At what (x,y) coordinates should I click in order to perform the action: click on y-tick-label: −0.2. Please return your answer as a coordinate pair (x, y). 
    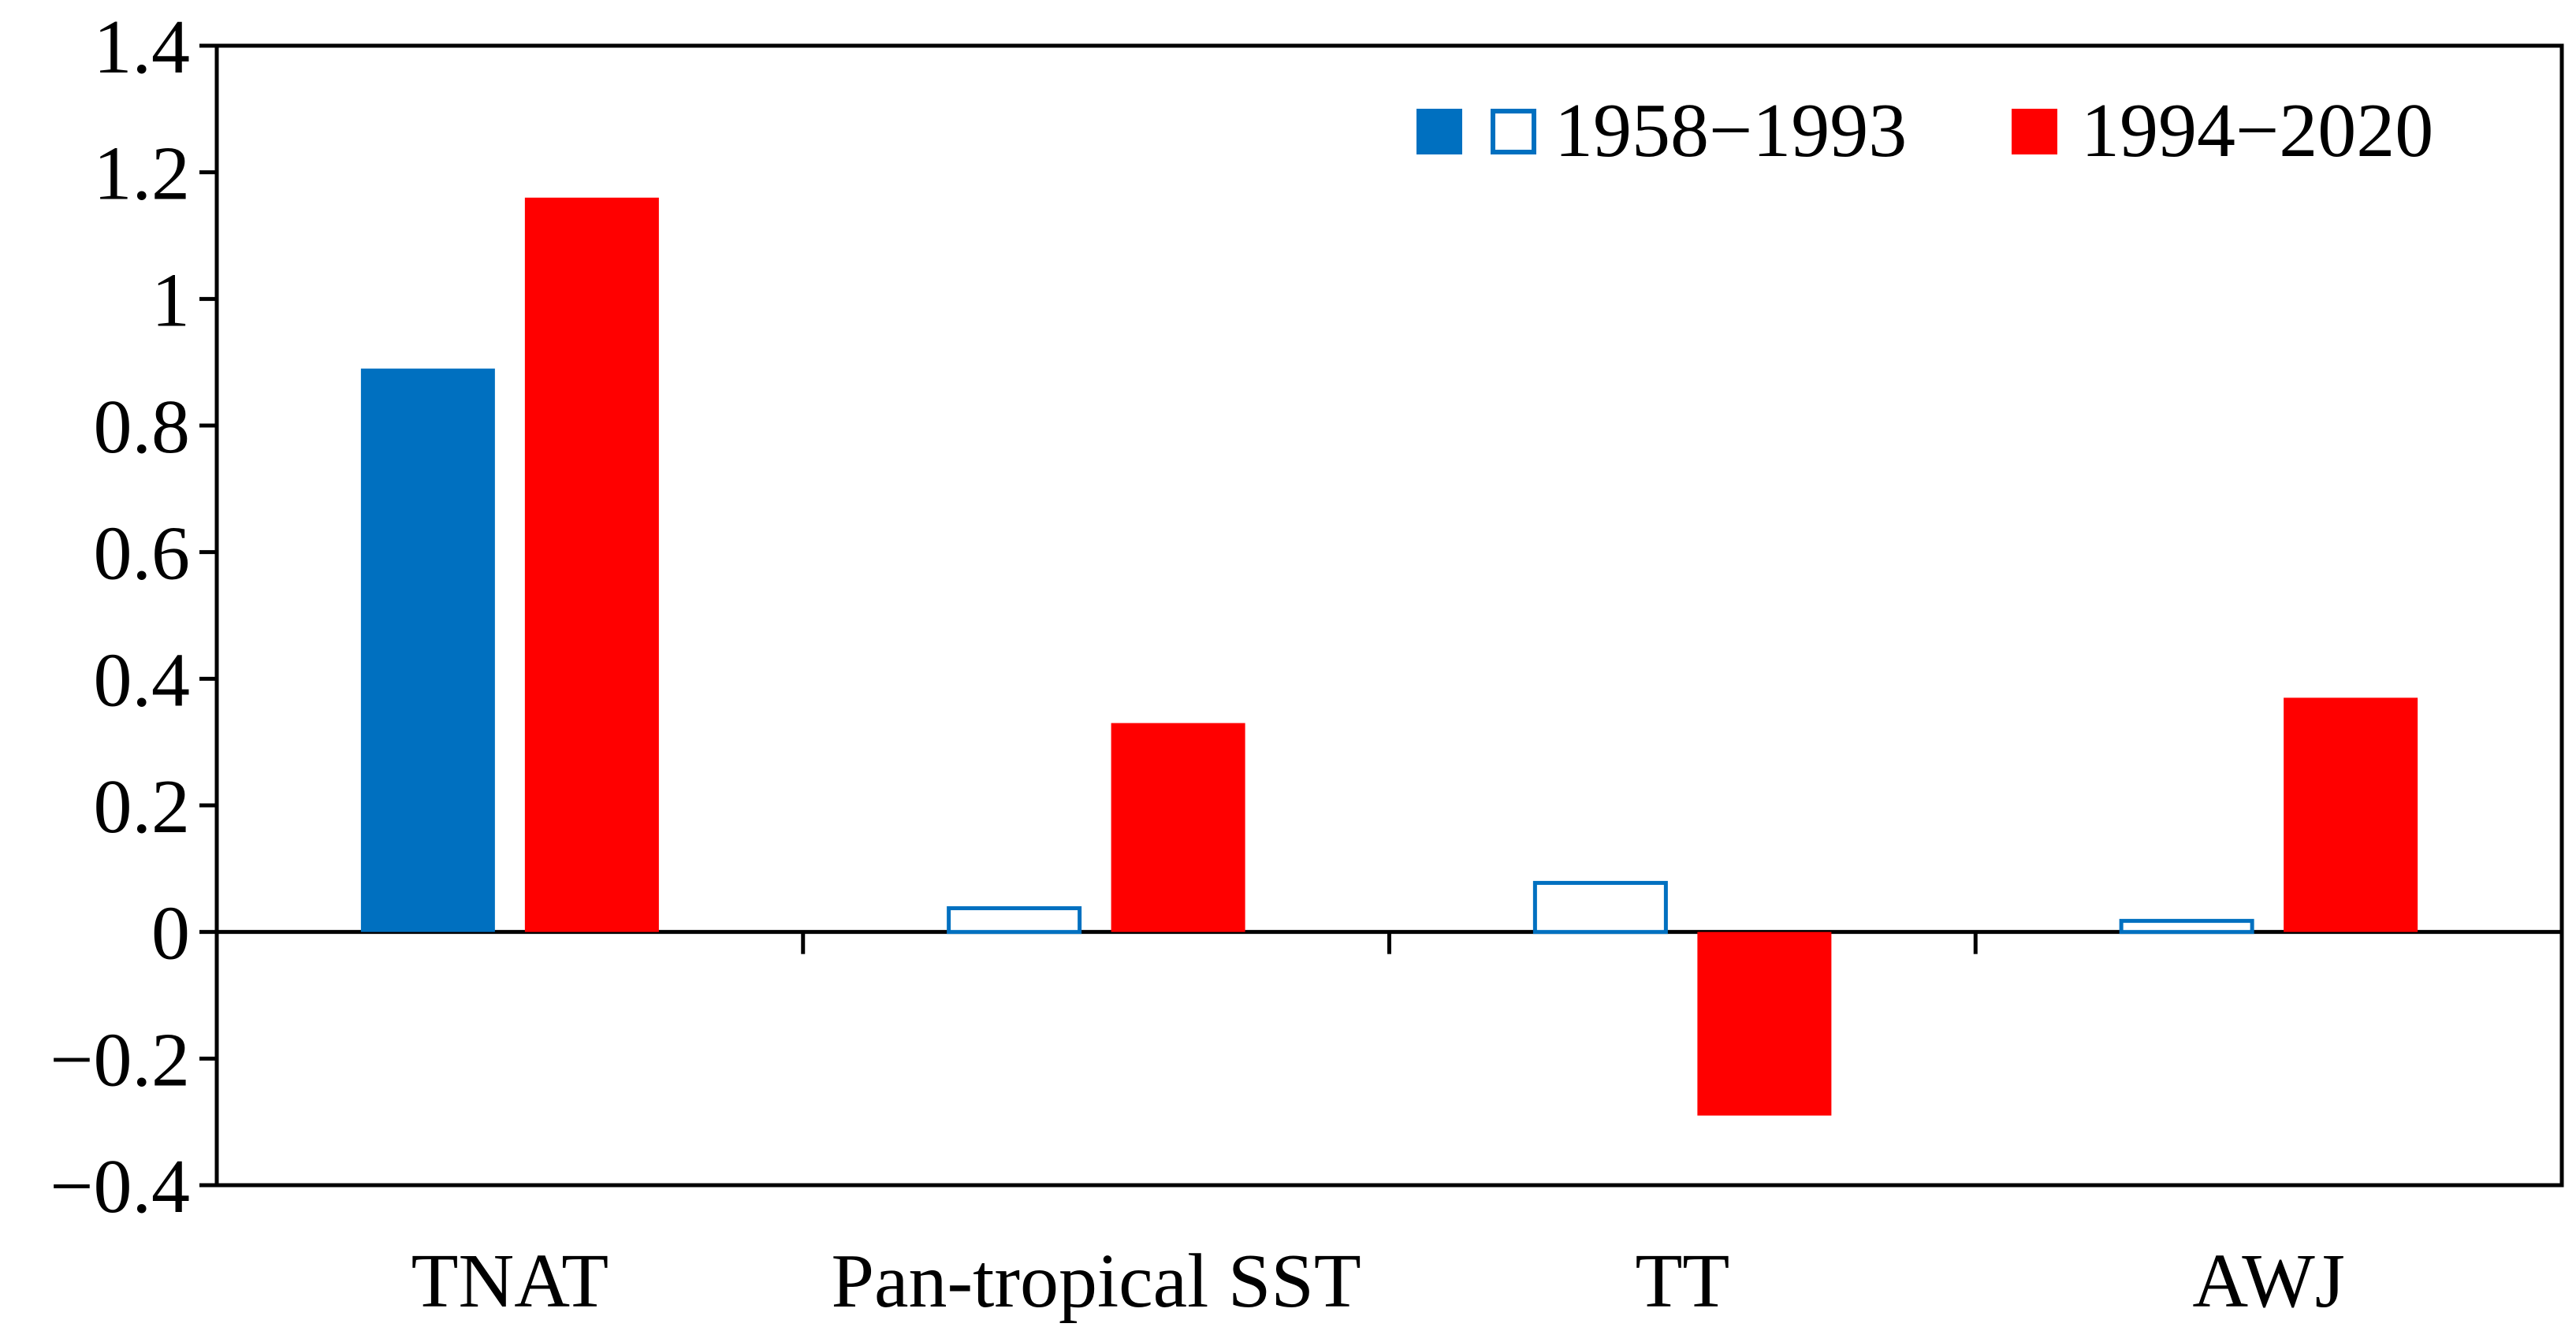
    Looking at the image, I should click on (120, 1059).